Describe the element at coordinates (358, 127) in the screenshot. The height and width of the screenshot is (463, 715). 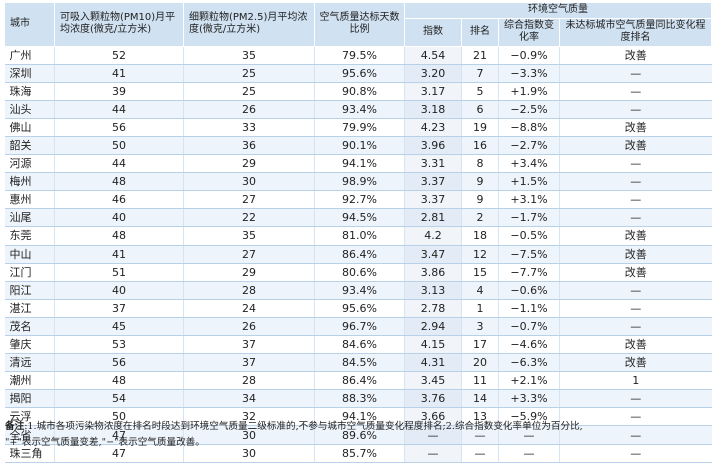
I see `table-row: 佛山 56 33 79.9% 4.23 19 −8.8% 改善` at that location.